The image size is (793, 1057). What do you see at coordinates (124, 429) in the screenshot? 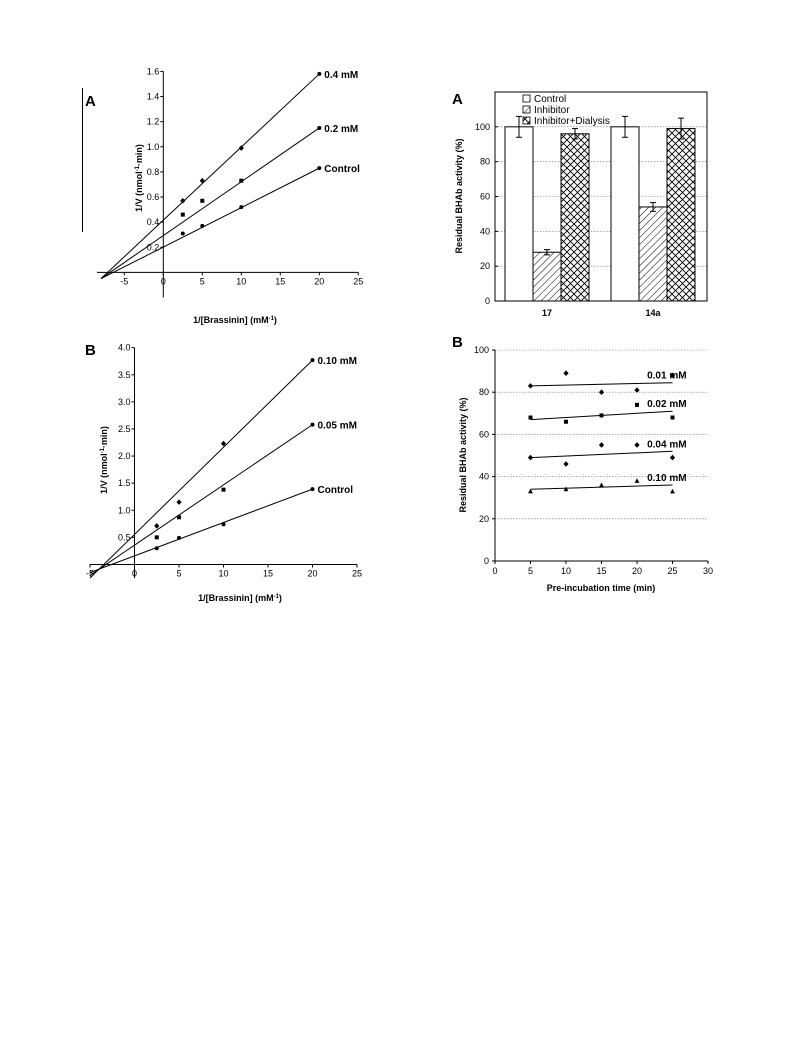
I see `y-tick-label: 2.5` at bounding box center [124, 429].